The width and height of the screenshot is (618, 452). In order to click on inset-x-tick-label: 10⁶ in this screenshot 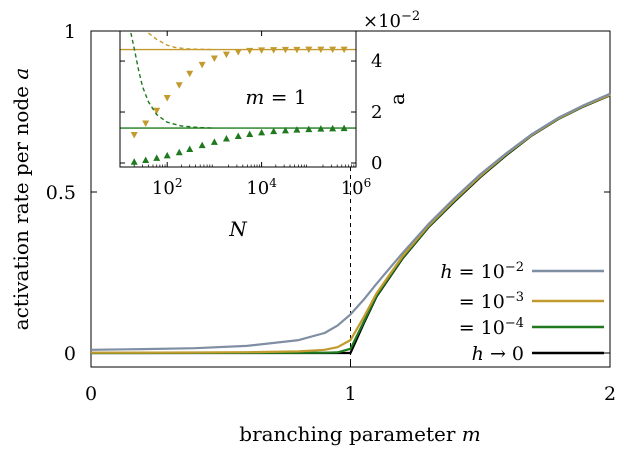, I will do `click(356, 187)`.